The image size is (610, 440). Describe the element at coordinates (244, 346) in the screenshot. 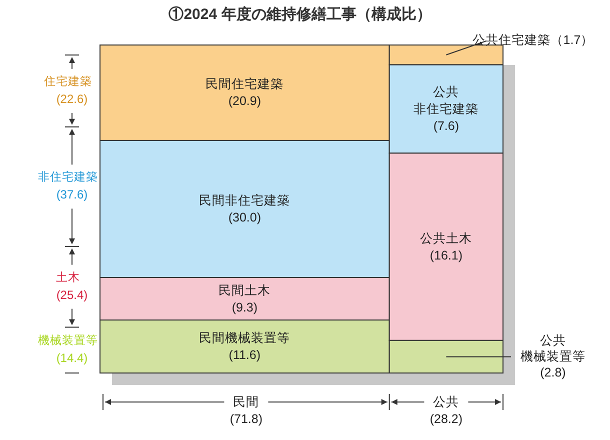

I see `data-label: 民間機械装置等(11.6)` at that location.